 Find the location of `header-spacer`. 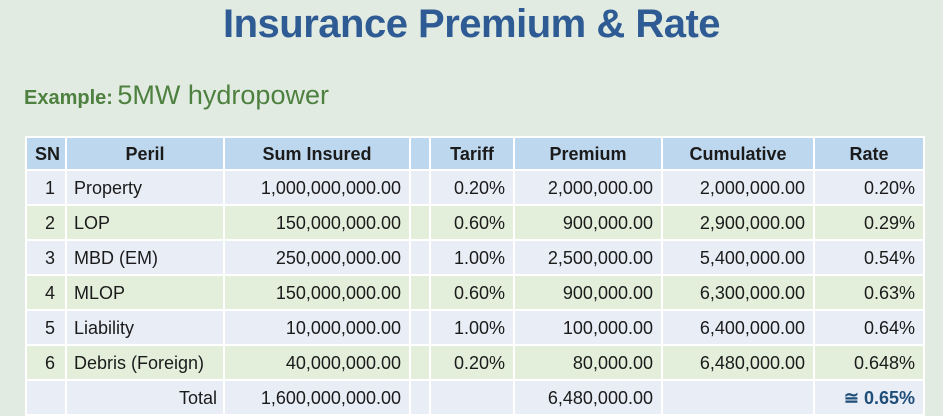

header-spacer is located at coordinates (420, 153).